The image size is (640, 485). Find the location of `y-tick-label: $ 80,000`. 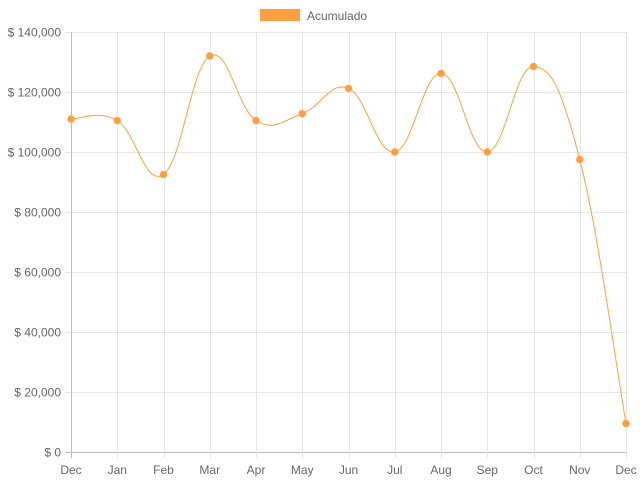

y-tick-label: $ 80,000 is located at coordinates (37, 213).